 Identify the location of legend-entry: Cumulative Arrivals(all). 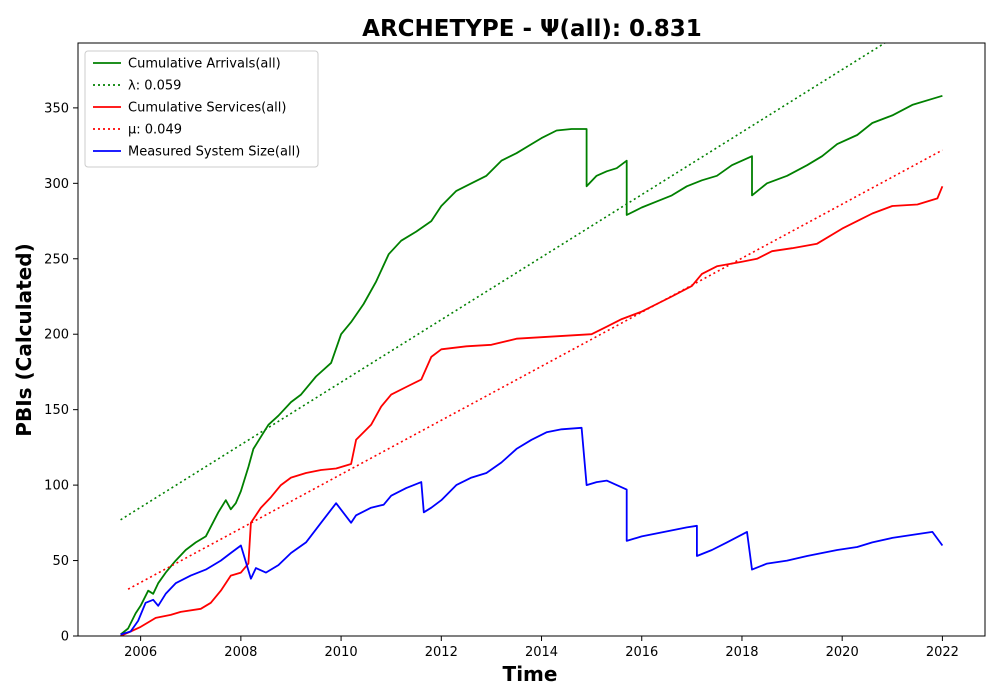
(204, 64).